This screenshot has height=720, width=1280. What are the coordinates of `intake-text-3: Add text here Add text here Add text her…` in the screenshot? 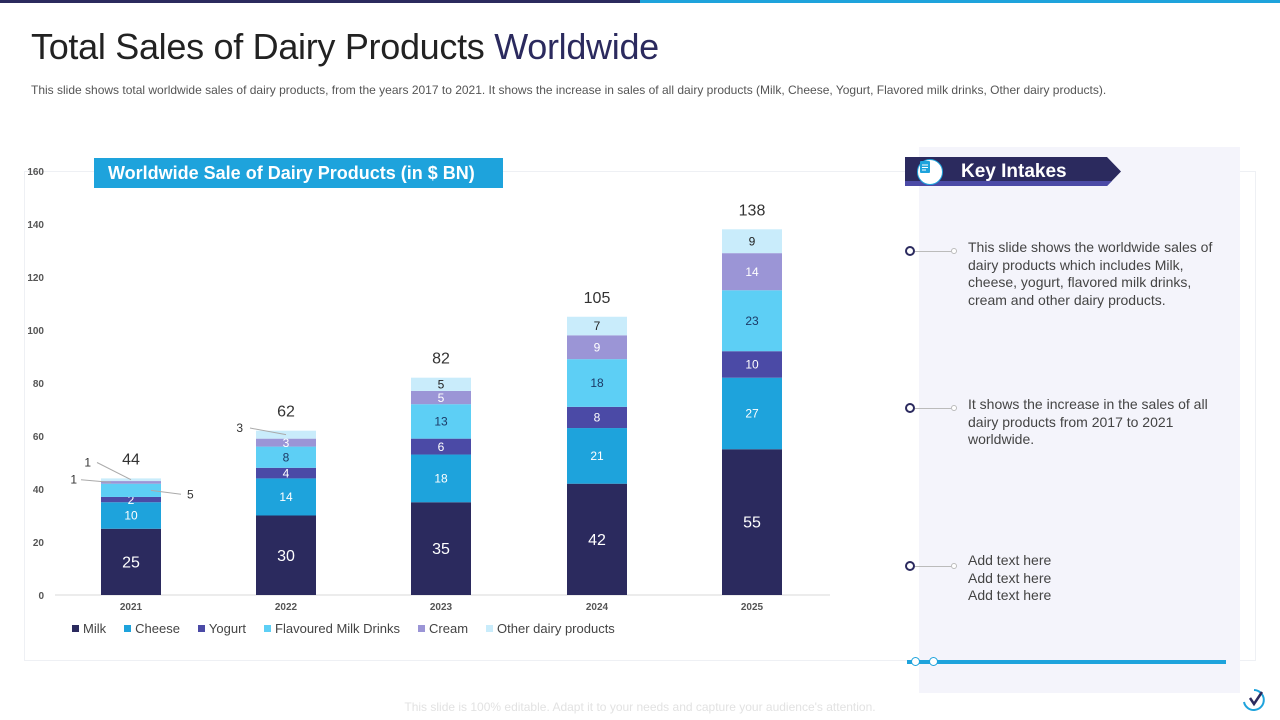 It's located at (1010, 577).